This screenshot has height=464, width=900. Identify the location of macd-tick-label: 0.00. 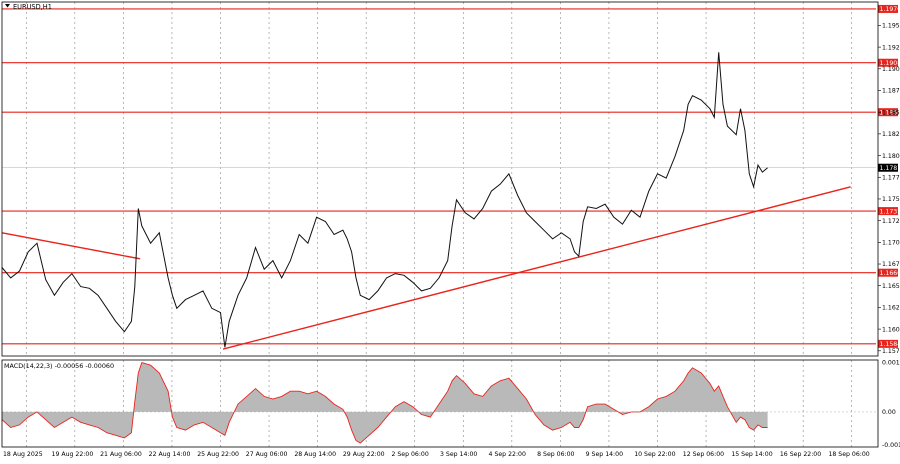
(889, 412).